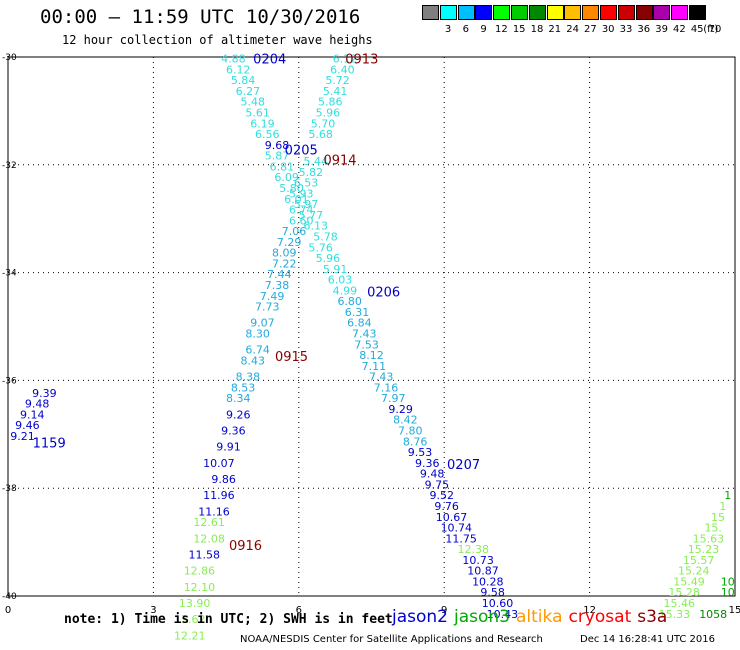 This screenshot has width=740, height=650. I want to click on legend-label: 24, so click(572, 29).